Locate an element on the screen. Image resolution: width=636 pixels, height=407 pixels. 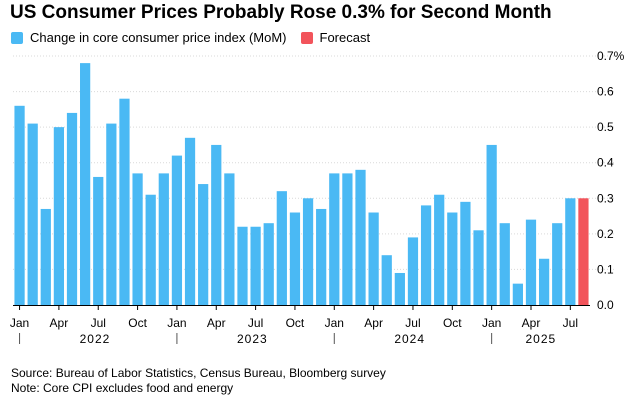
y-tick-label: 0.6 is located at coordinates (605, 92).